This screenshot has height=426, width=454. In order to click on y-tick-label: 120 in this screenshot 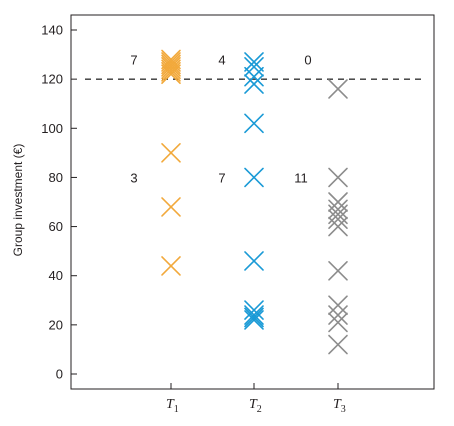, I will do `click(52, 79)`.